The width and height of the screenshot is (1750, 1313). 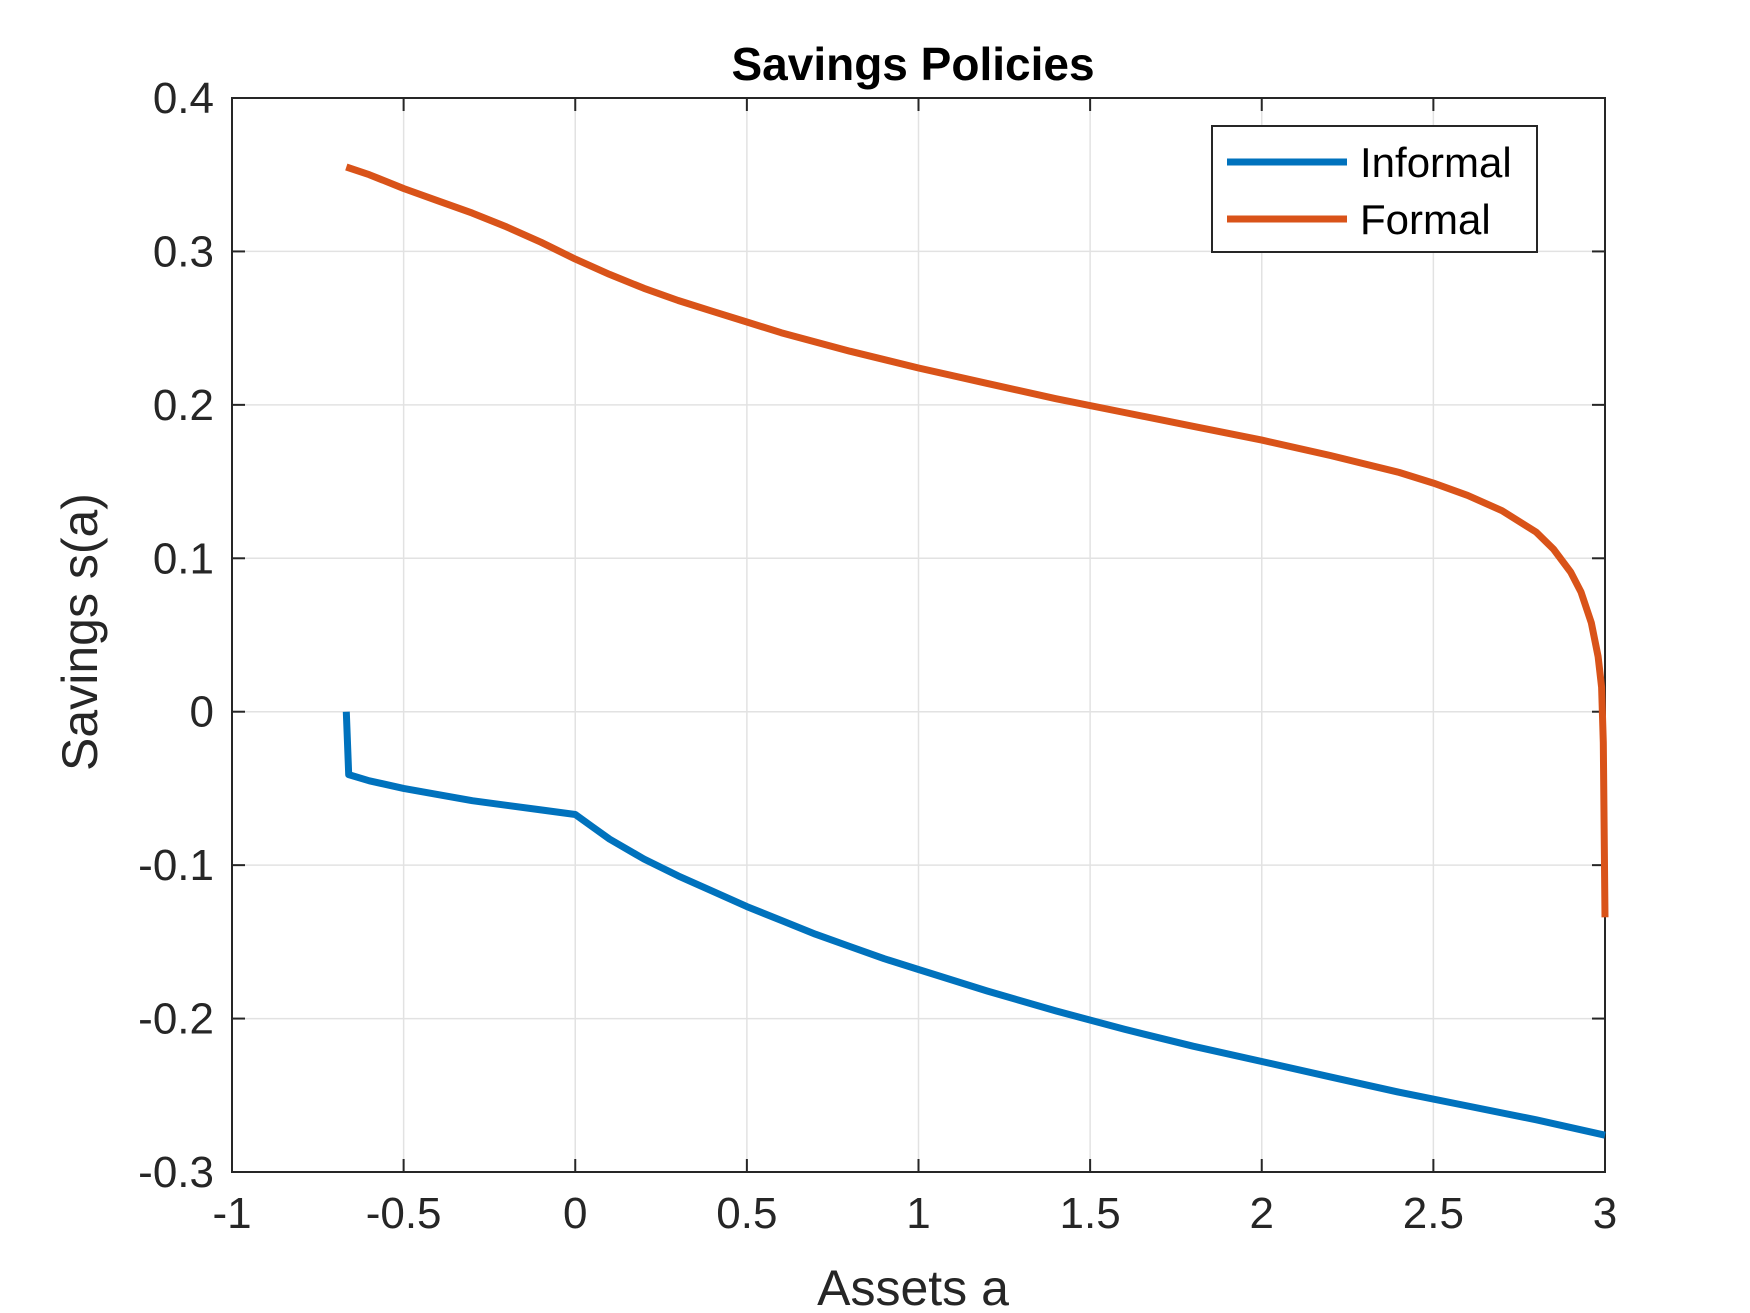 I want to click on legend: Informal Formal, so click(x=1374, y=189).